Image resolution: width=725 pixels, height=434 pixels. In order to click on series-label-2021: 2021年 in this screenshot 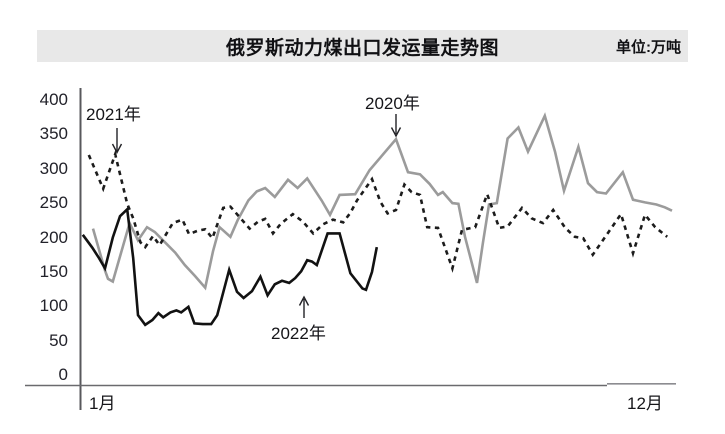, I will do `click(113, 114)`.